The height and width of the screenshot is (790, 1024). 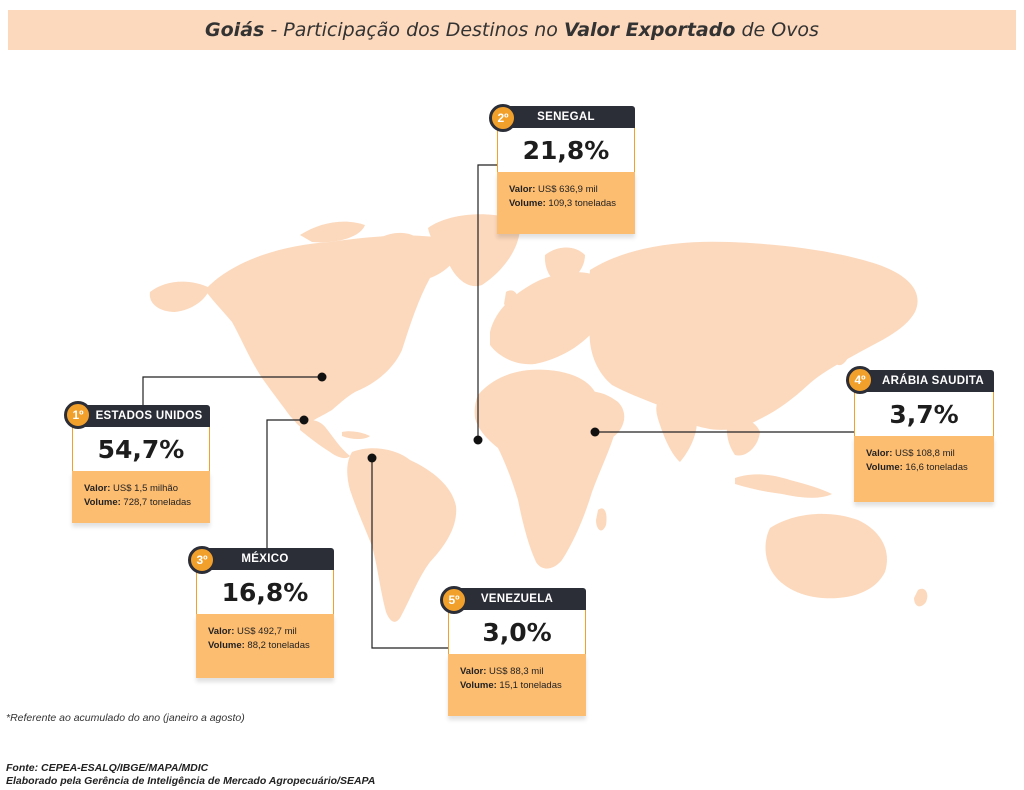 I want to click on country-name: ESTADOS UNIDOS, so click(x=141, y=416).